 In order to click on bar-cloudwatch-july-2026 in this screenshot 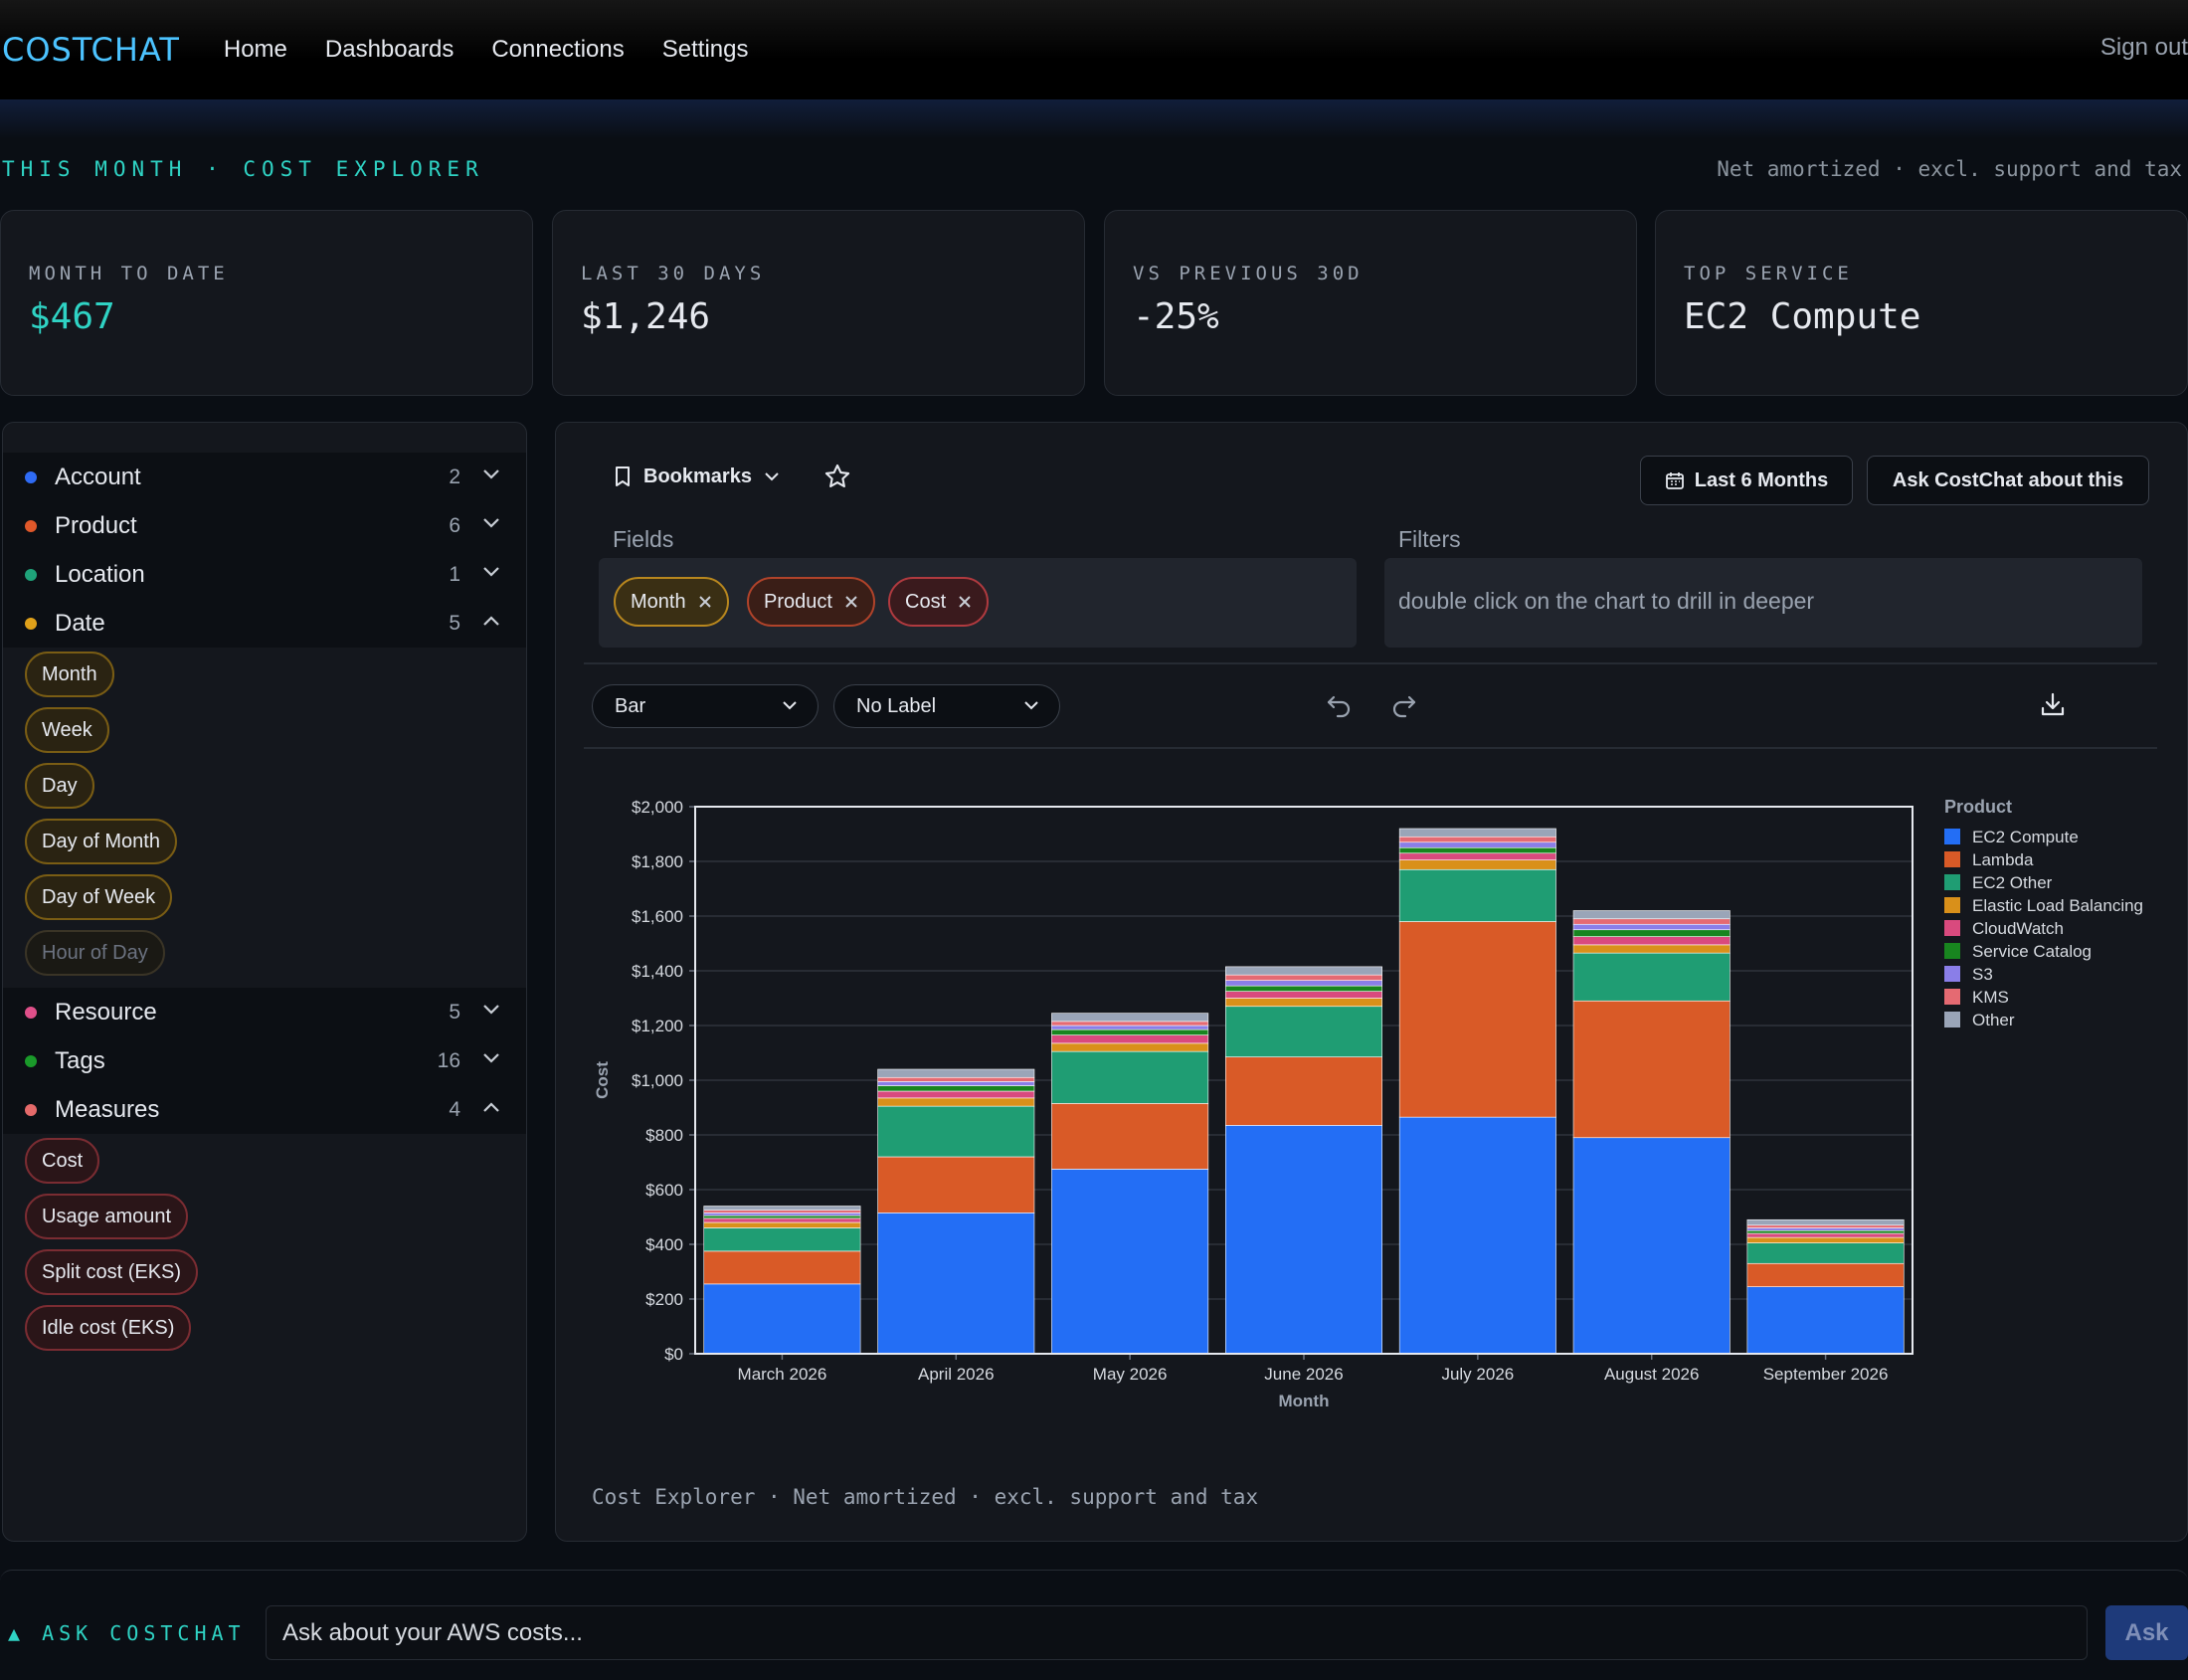, I will do `click(1477, 856)`.